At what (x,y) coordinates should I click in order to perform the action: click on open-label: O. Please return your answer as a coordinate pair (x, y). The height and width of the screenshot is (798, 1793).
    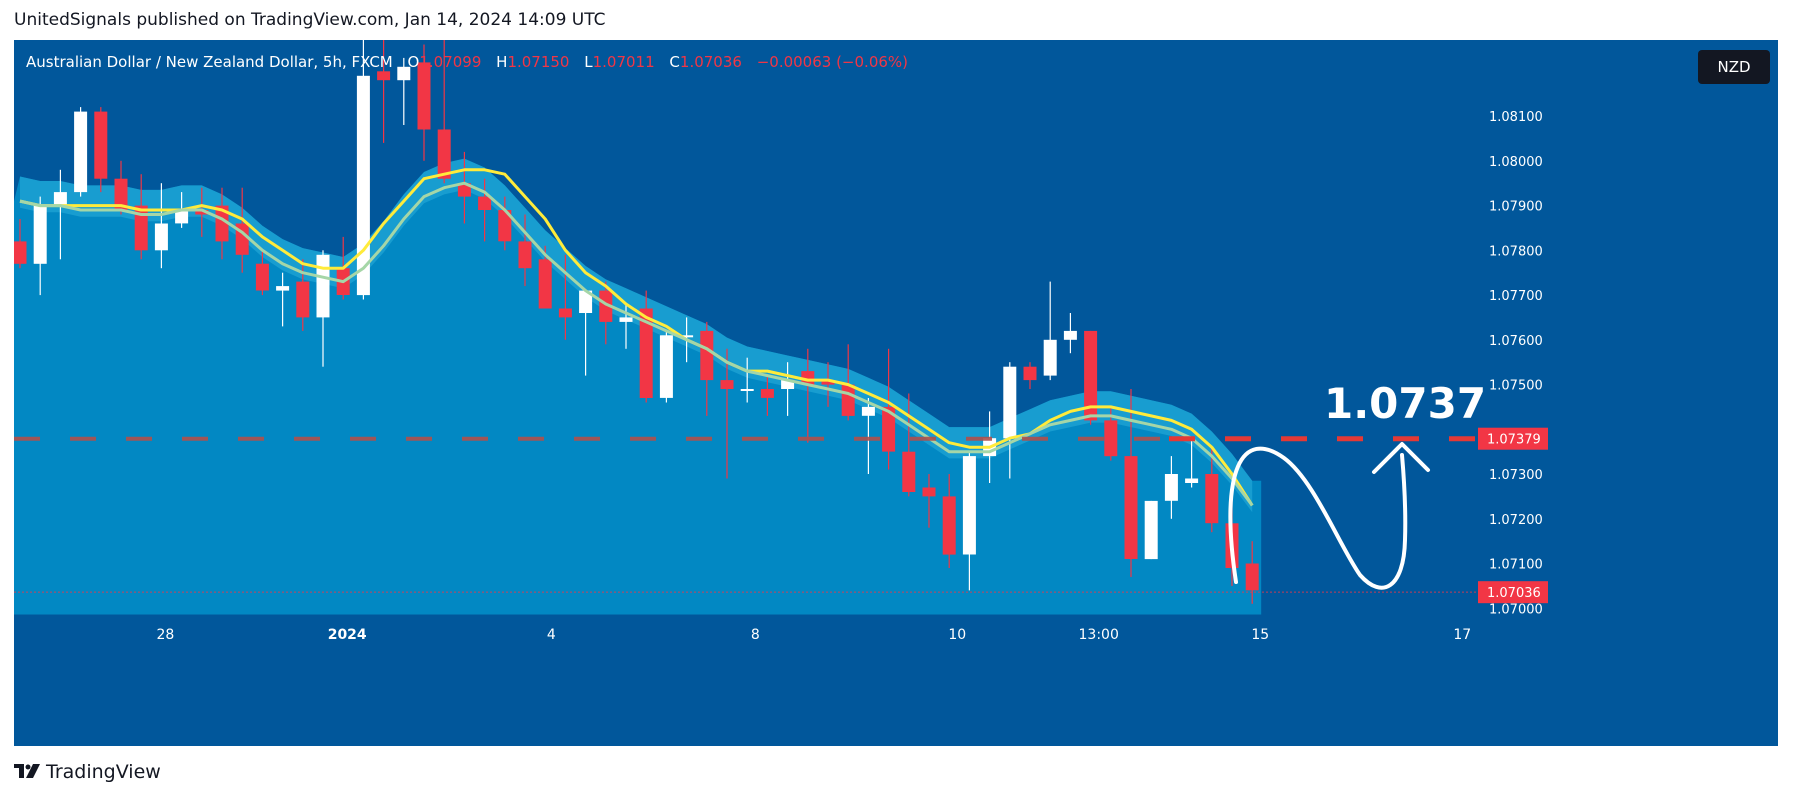
    Looking at the image, I should click on (413, 62).